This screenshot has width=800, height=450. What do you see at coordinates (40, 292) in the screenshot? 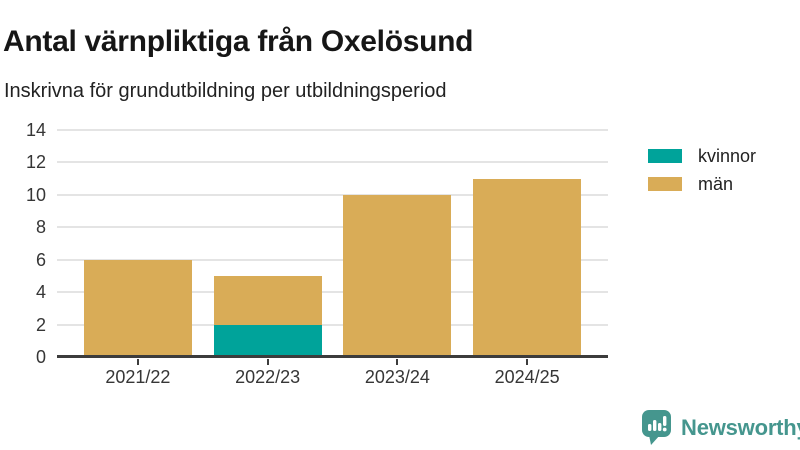
I see `y-axis-tick-label: 4` at bounding box center [40, 292].